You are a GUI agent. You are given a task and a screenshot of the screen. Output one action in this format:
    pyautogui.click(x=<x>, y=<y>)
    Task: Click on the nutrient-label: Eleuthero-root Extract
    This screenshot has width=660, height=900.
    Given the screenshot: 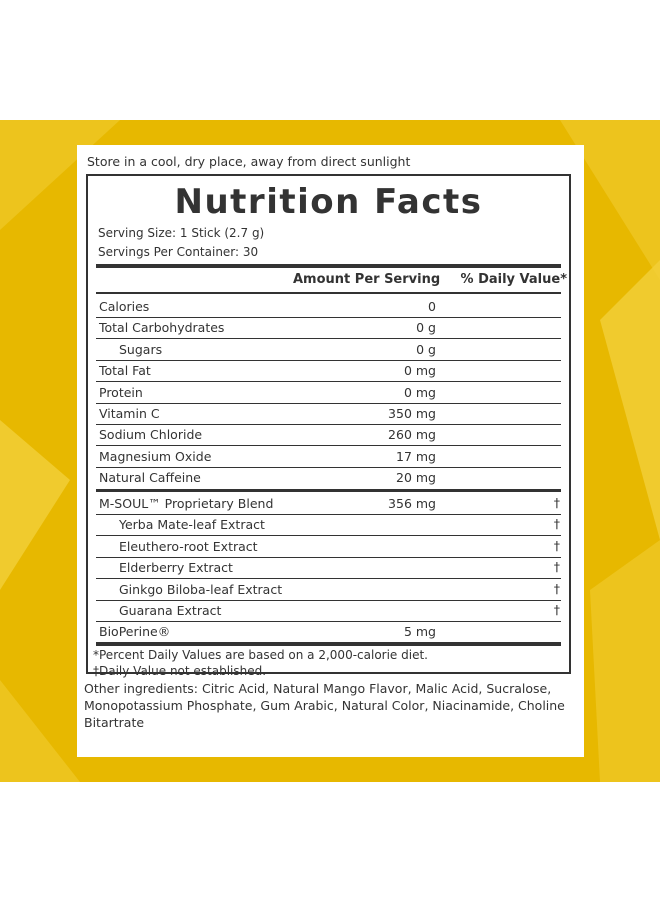 What is the action you would take?
    pyautogui.click(x=188, y=546)
    